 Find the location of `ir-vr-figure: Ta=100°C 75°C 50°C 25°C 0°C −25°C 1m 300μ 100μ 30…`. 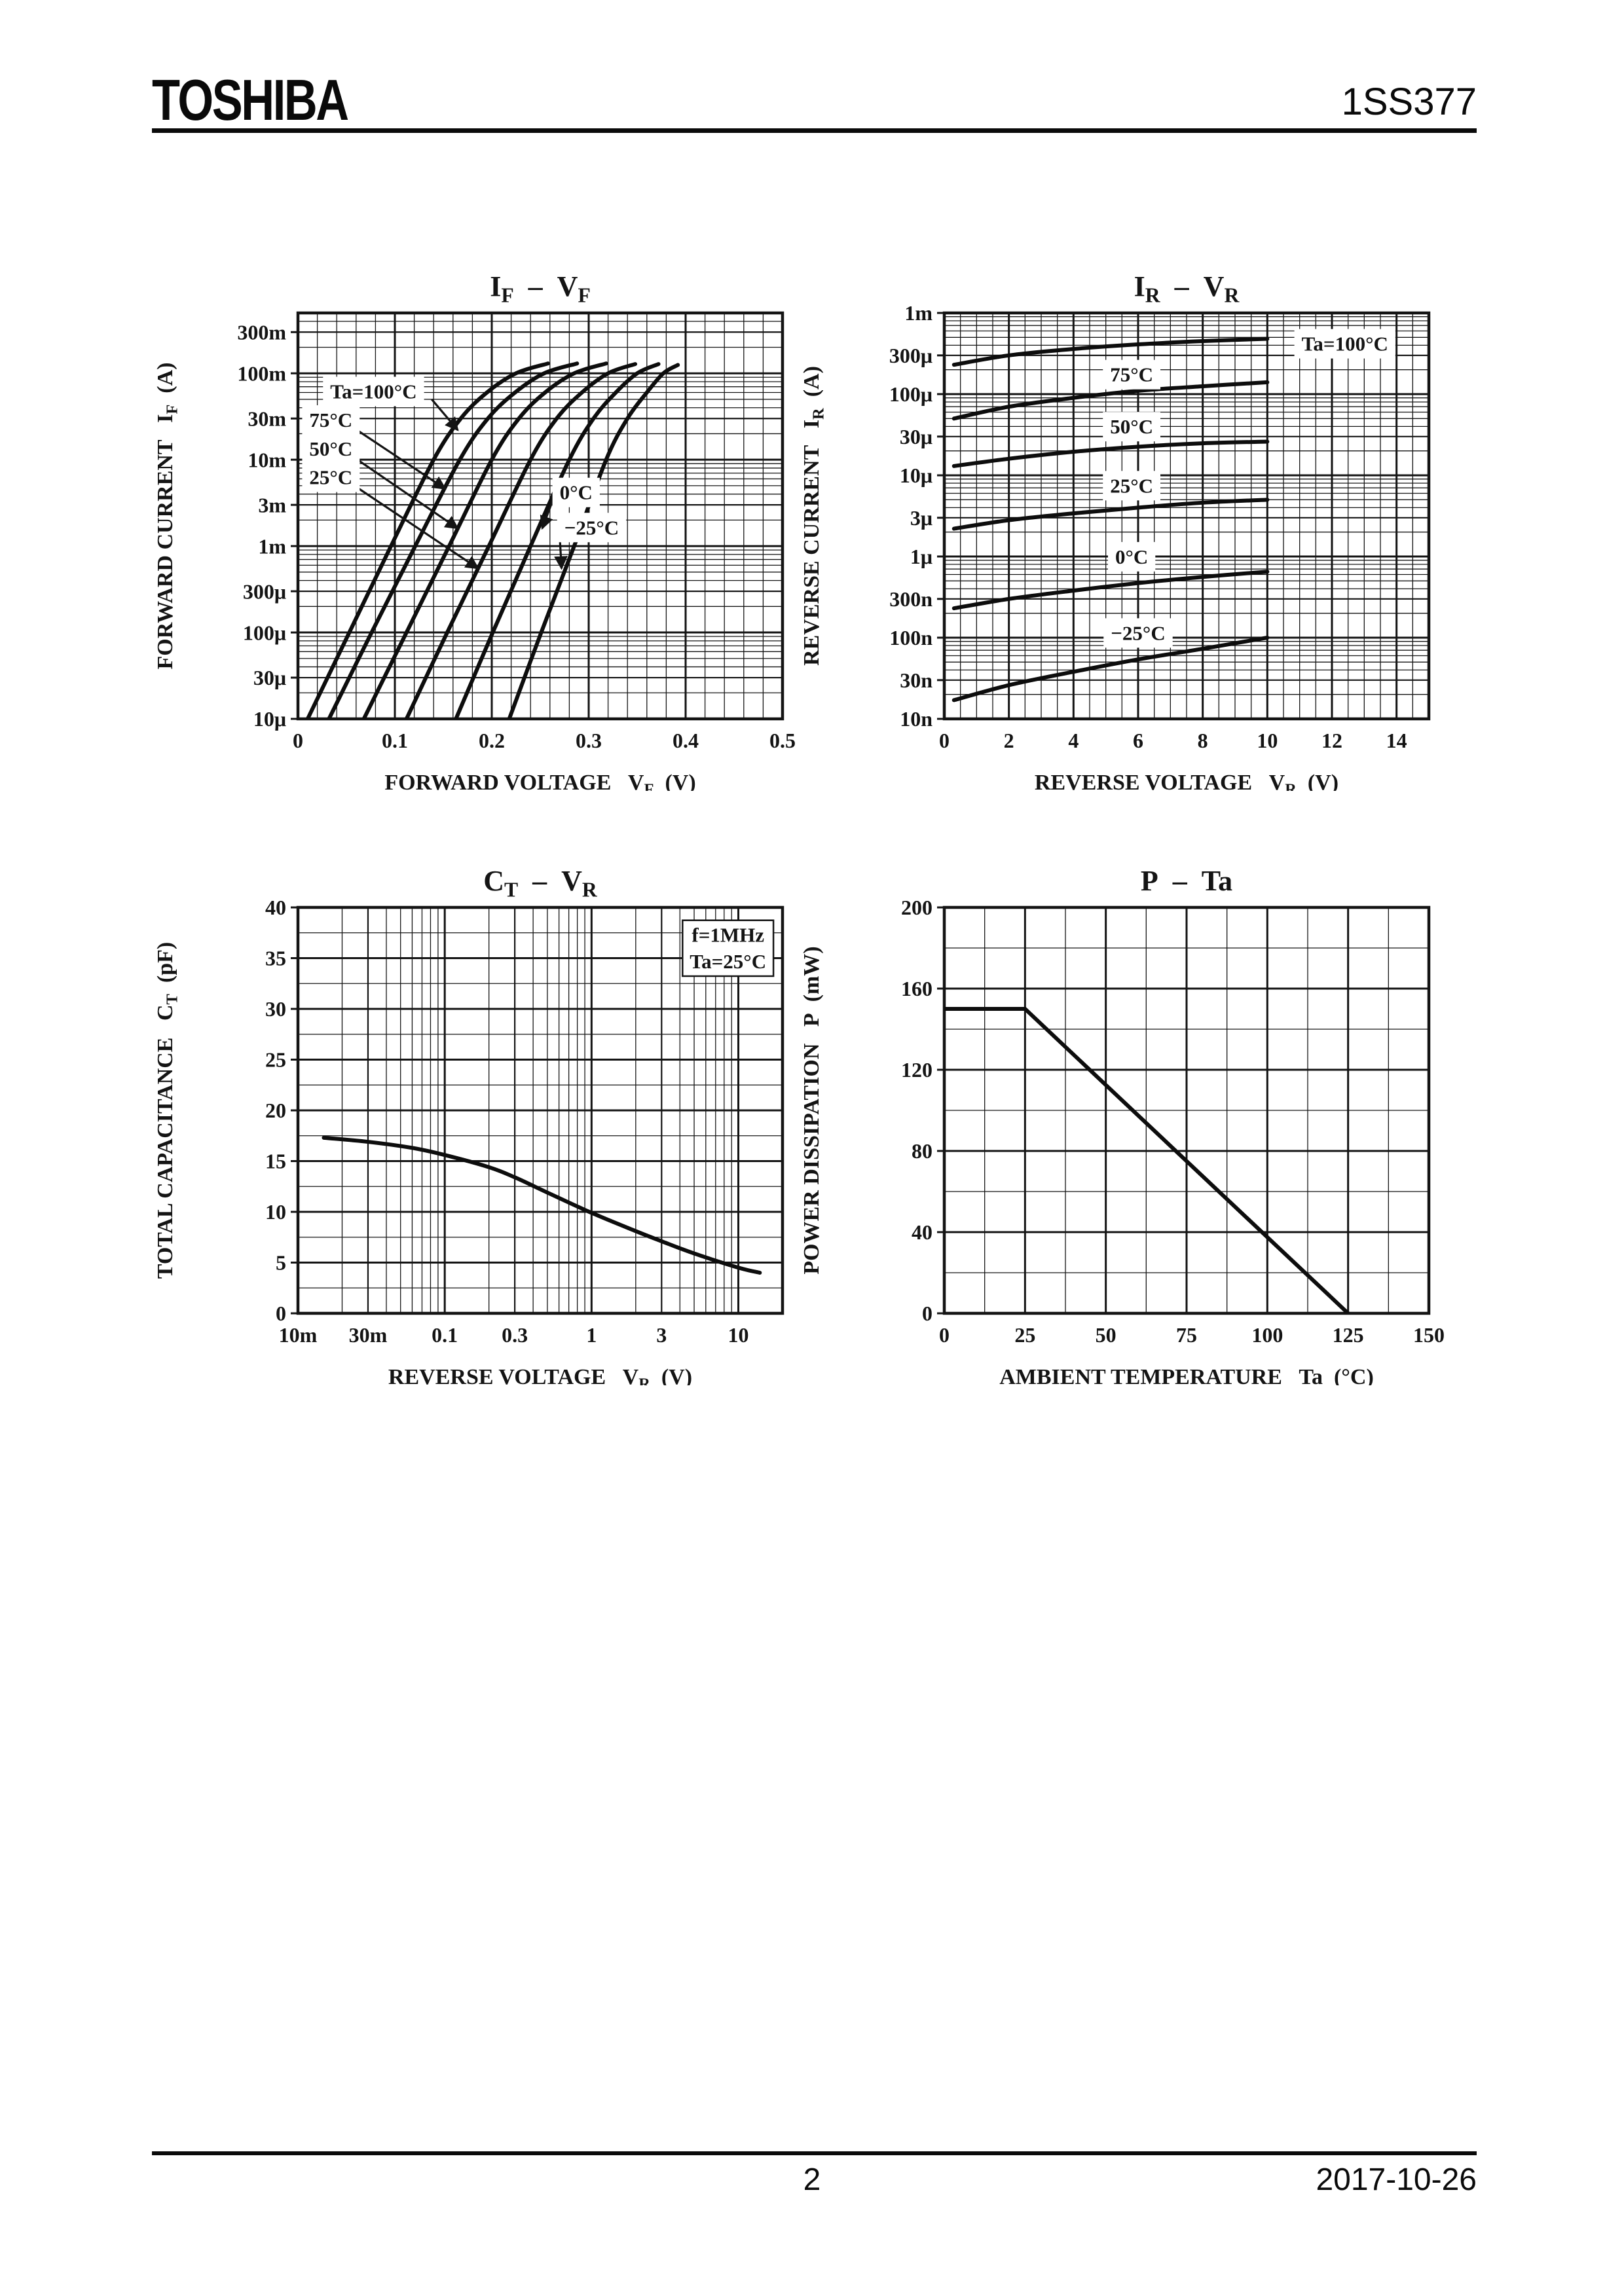

ir-vr-figure: Ta=100°C 75°C 50°C 25°C 0°C −25°C 1m 300μ 100μ 30… is located at coordinates (1115, 534).